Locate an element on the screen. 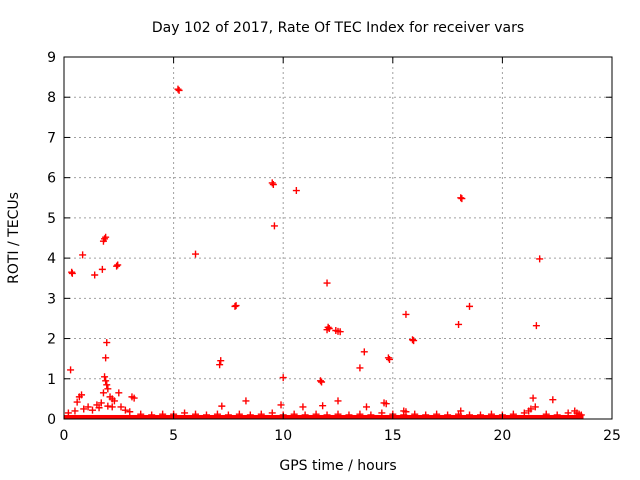 The image size is (640, 480). y-tick-label: 4 is located at coordinates (51, 259).